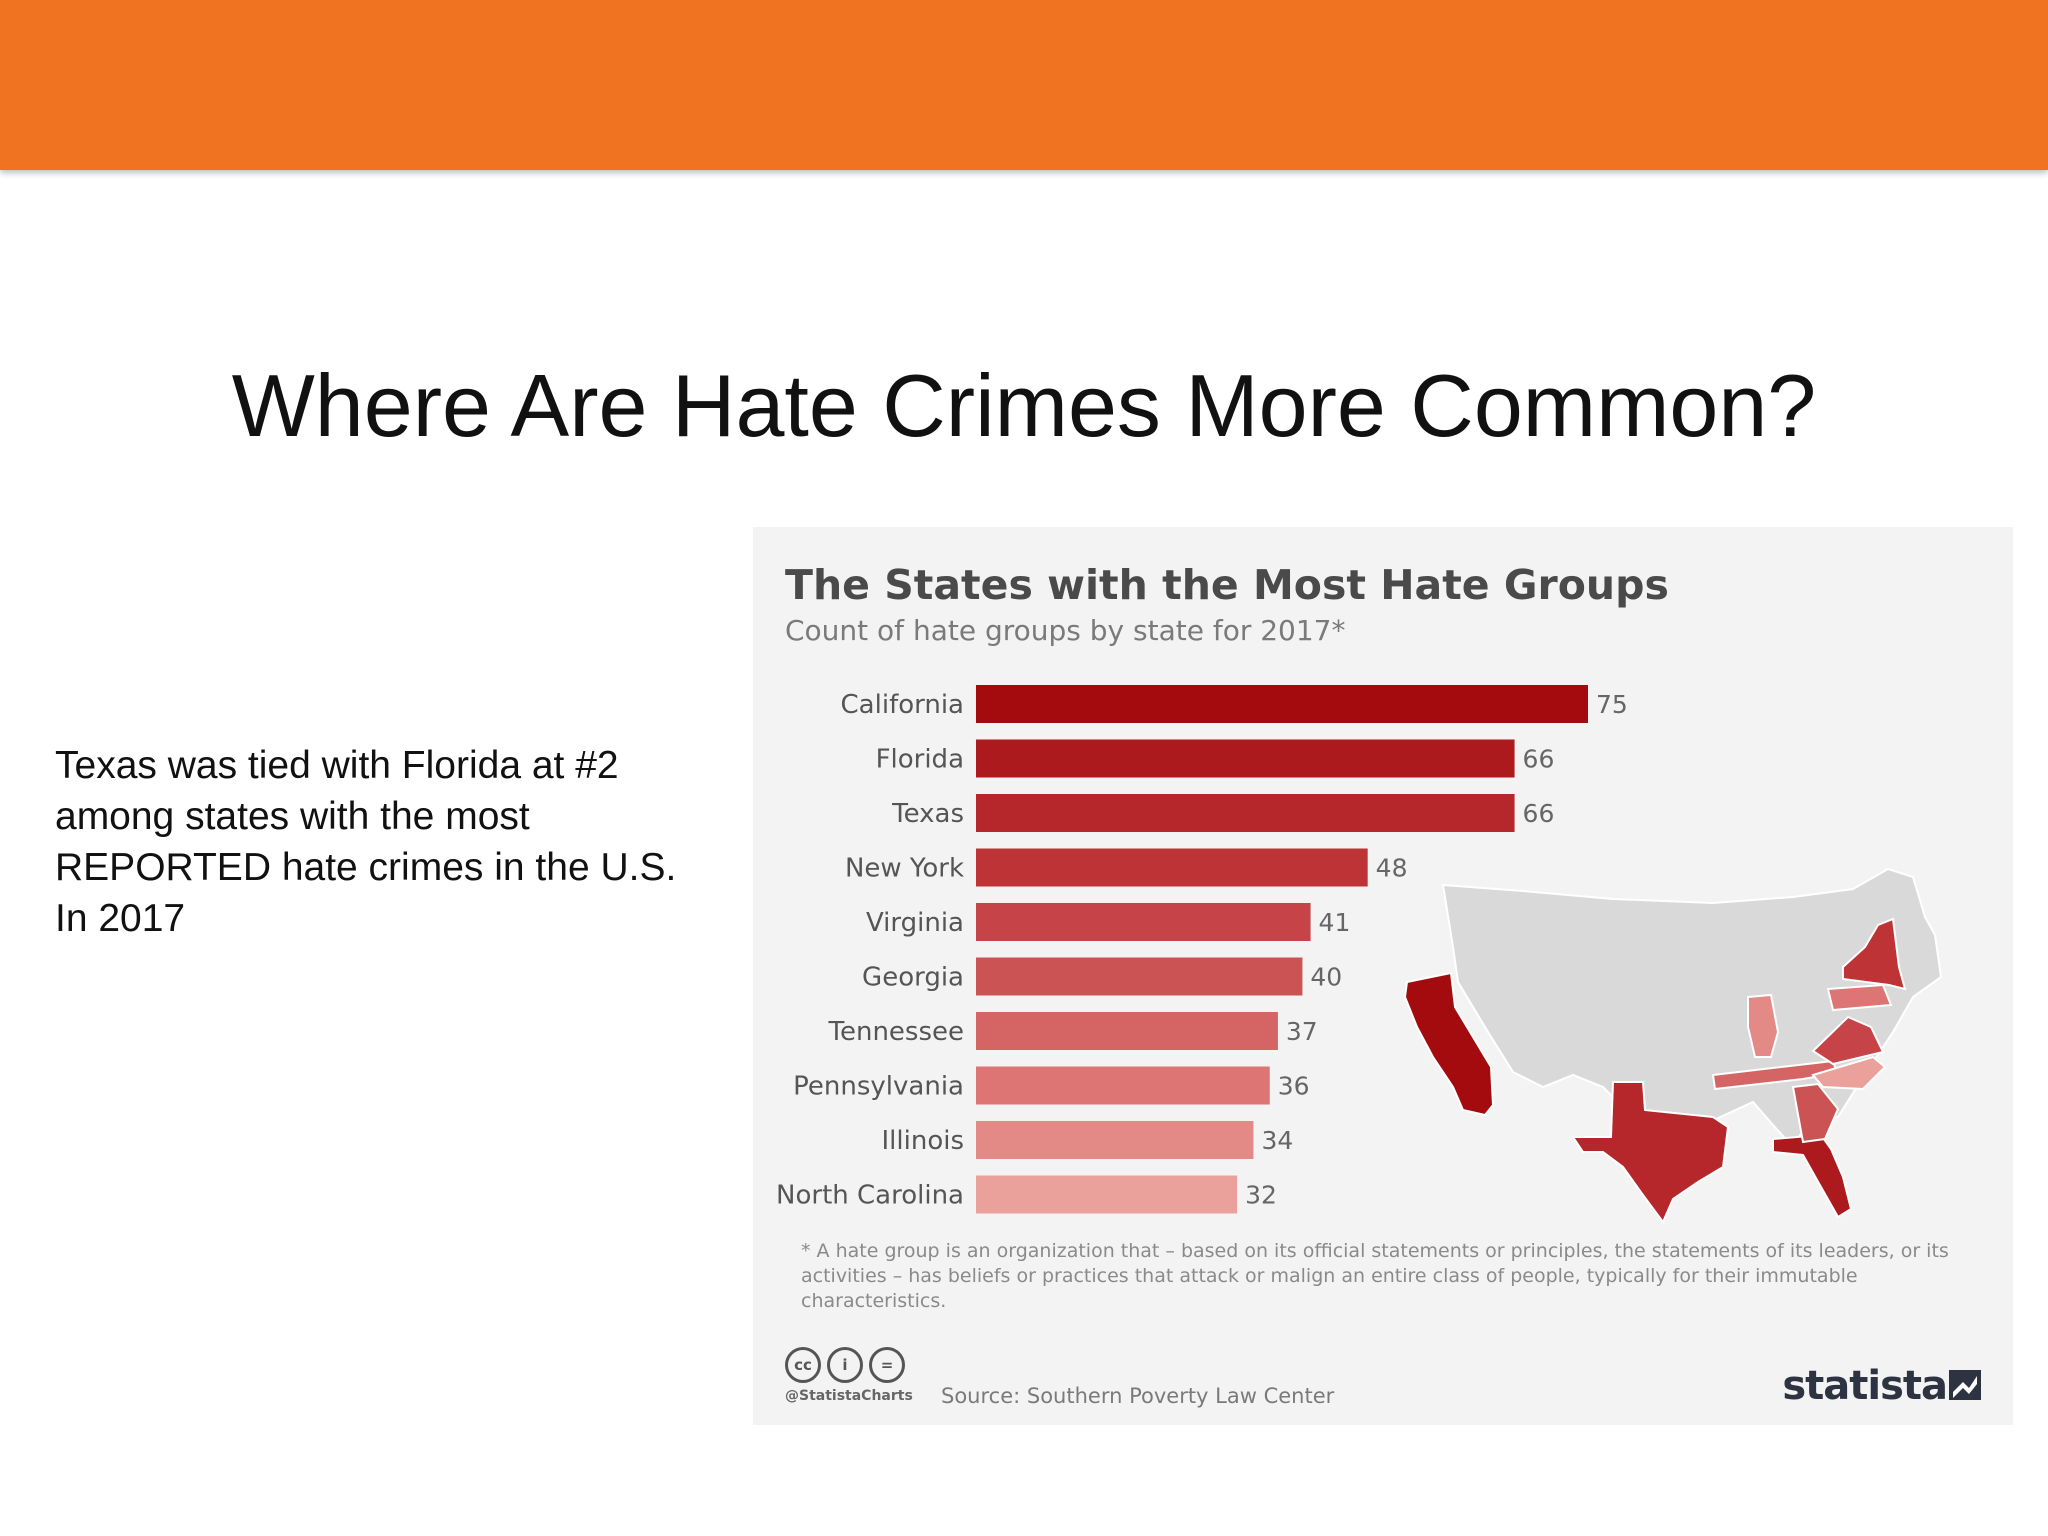  What do you see at coordinates (1859, 997) in the screenshot?
I see `us-map-pennsylvania` at bounding box center [1859, 997].